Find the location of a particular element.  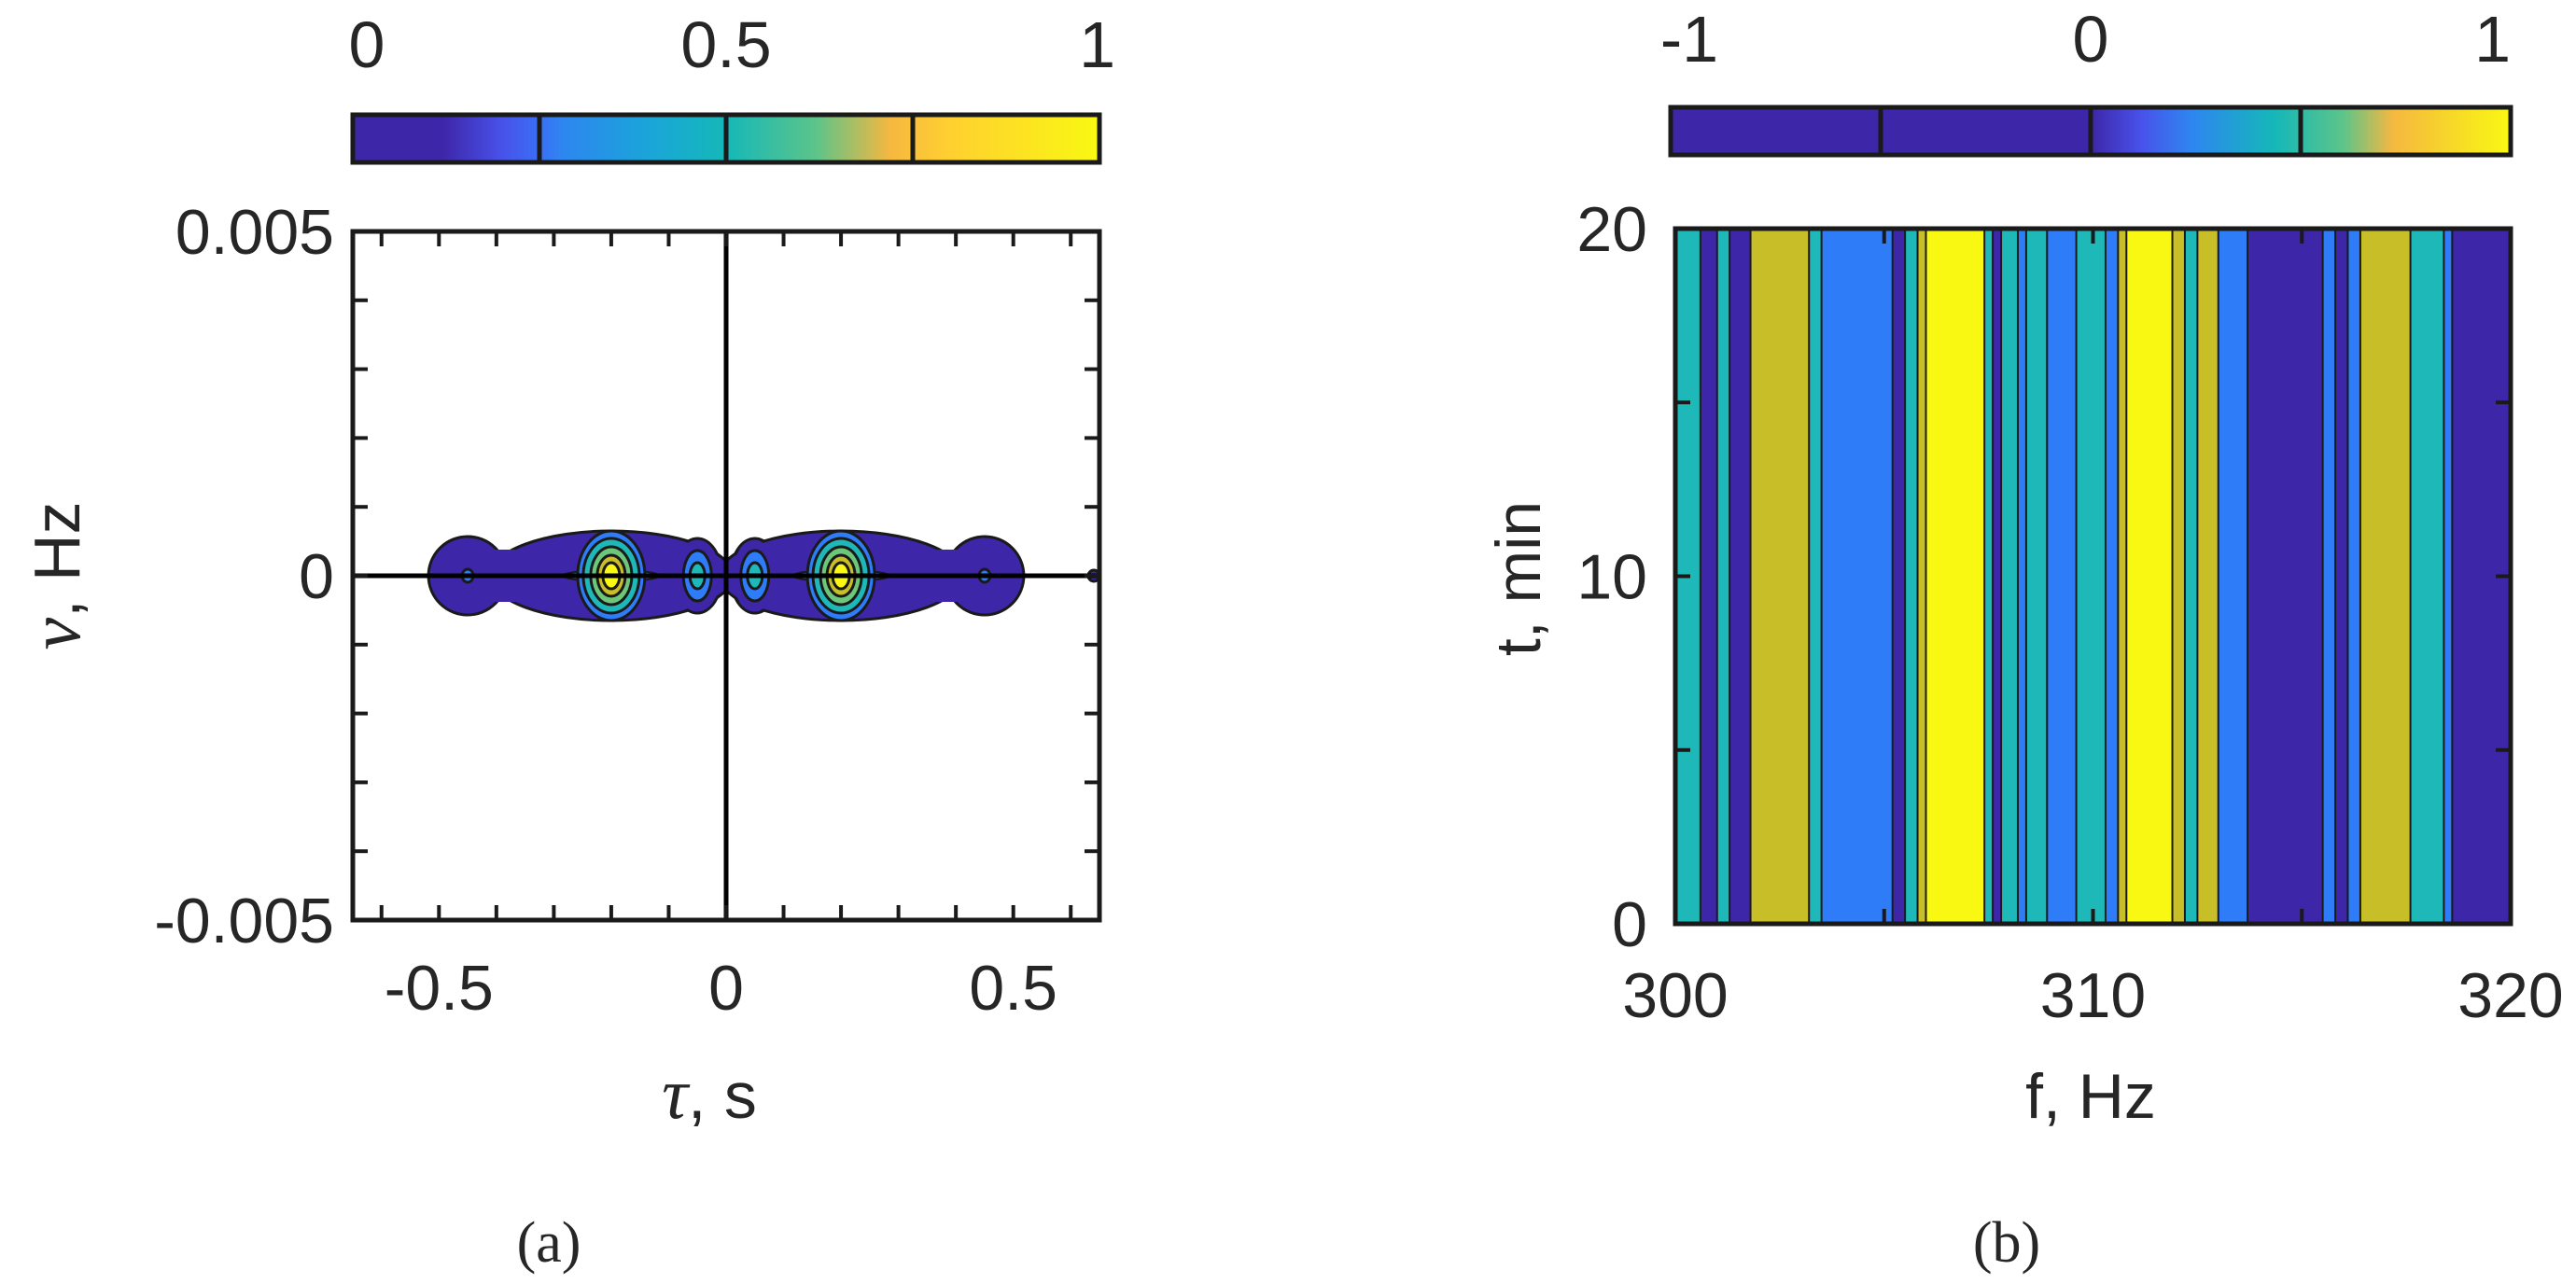

colorbar-b: -1 0 1 is located at coordinates (2086, 80).